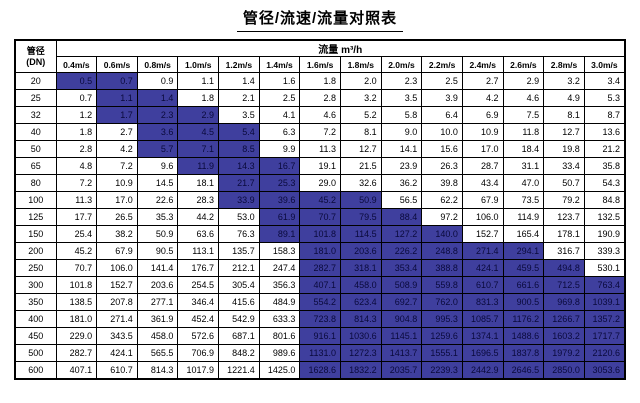 The width and height of the screenshot is (640, 403). I want to click on flow-value-cell: 271.4, so click(117, 319).